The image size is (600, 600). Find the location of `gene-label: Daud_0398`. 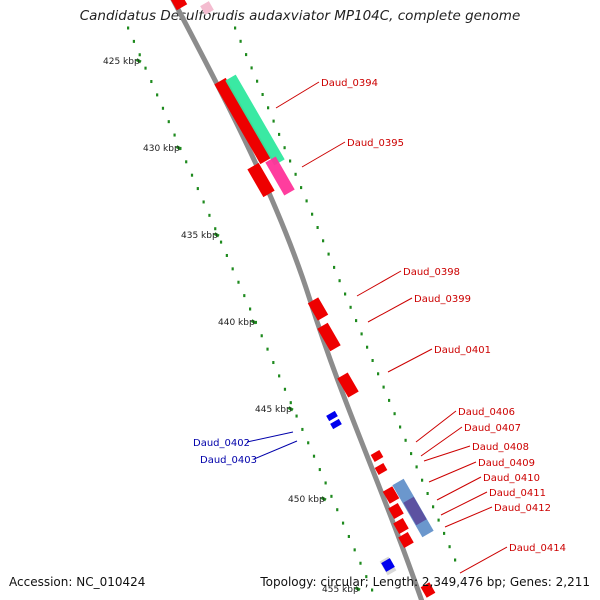

gene-label: Daud_0398 is located at coordinates (431, 272).